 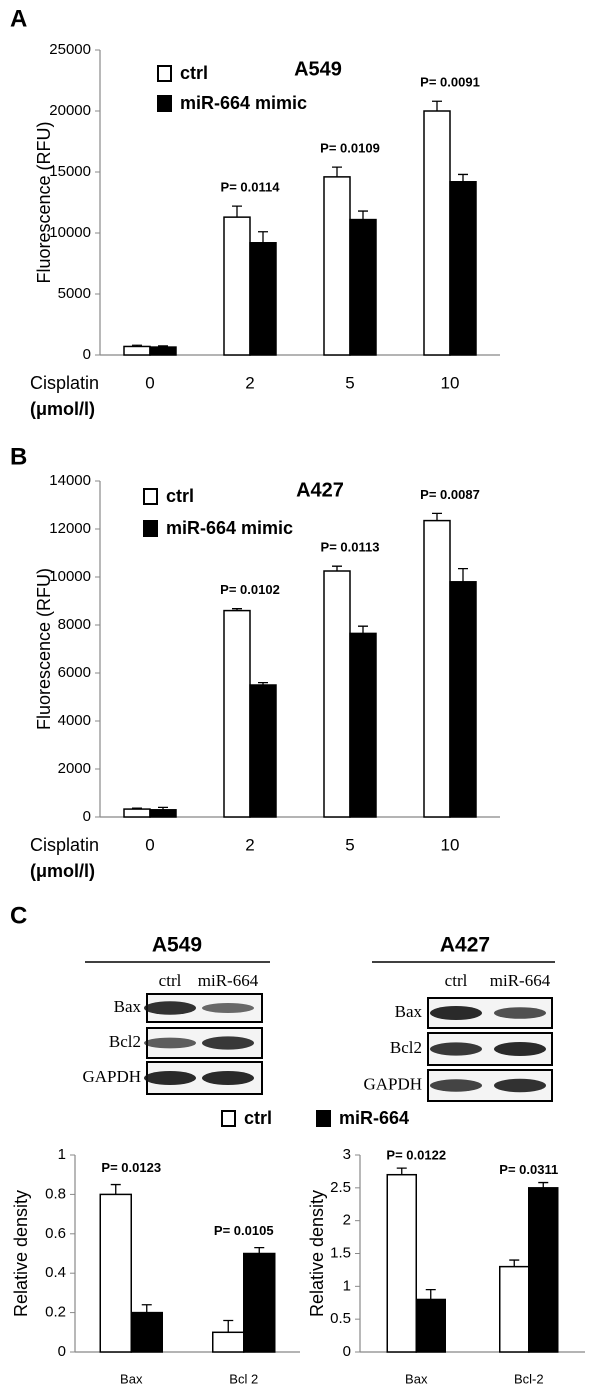 I want to click on x-axis-unit: (μmol/l), so click(x=62, y=871).